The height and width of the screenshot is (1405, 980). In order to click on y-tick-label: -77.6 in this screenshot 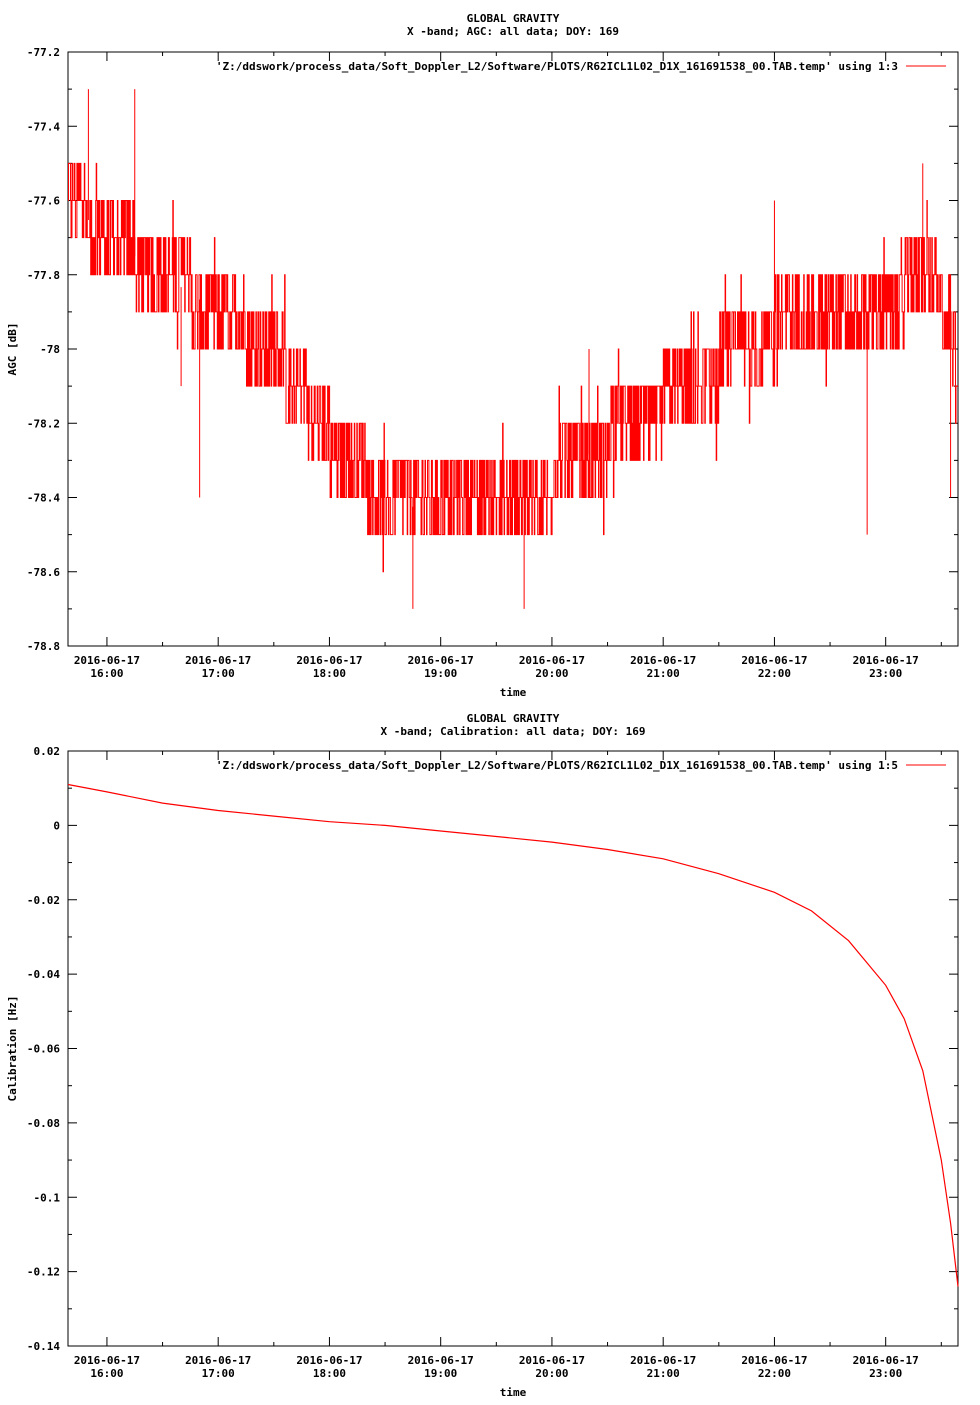, I will do `click(43, 201)`.